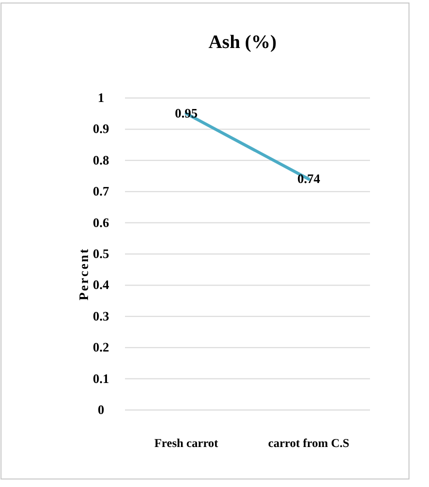 The image size is (429, 487). I want to click on y-tick-label: 0.5, so click(101, 253).